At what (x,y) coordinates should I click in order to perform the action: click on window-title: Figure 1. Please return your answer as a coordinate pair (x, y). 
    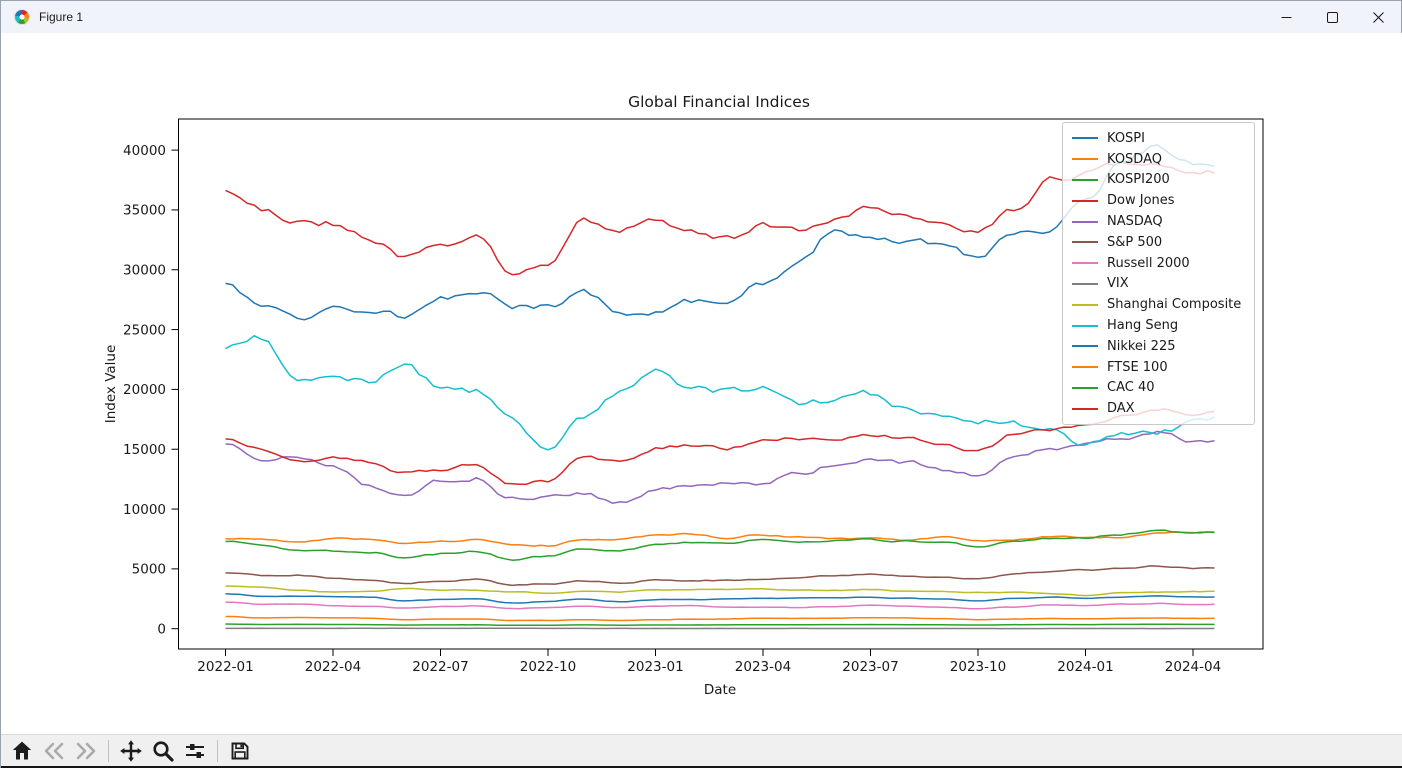
    Looking at the image, I should click on (61, 17).